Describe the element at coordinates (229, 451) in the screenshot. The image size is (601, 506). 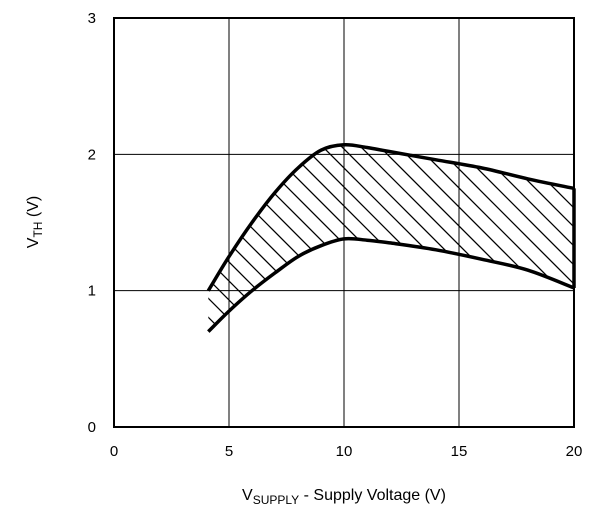
I see `x-tick-label: 5` at that location.